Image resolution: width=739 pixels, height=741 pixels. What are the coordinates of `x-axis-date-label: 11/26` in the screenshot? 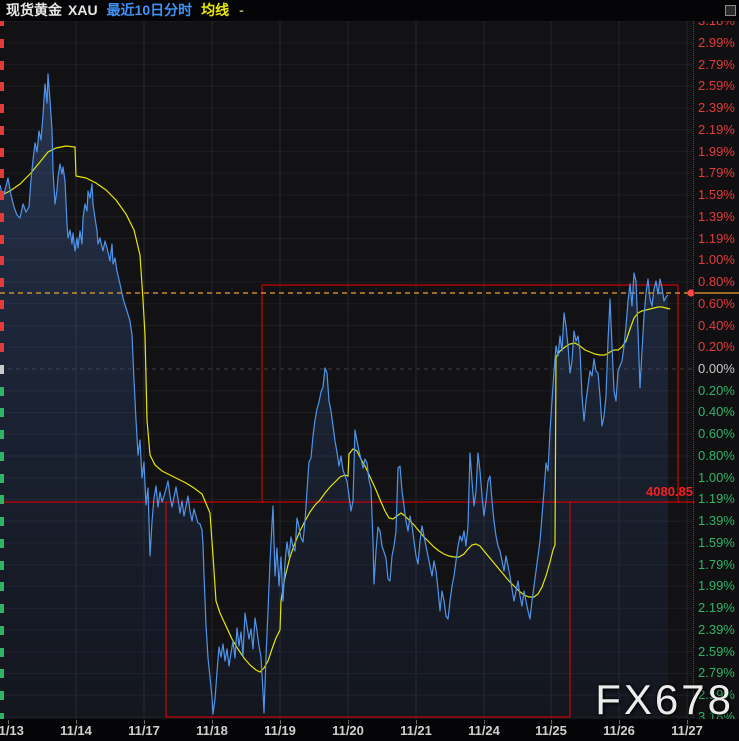 It's located at (619, 730).